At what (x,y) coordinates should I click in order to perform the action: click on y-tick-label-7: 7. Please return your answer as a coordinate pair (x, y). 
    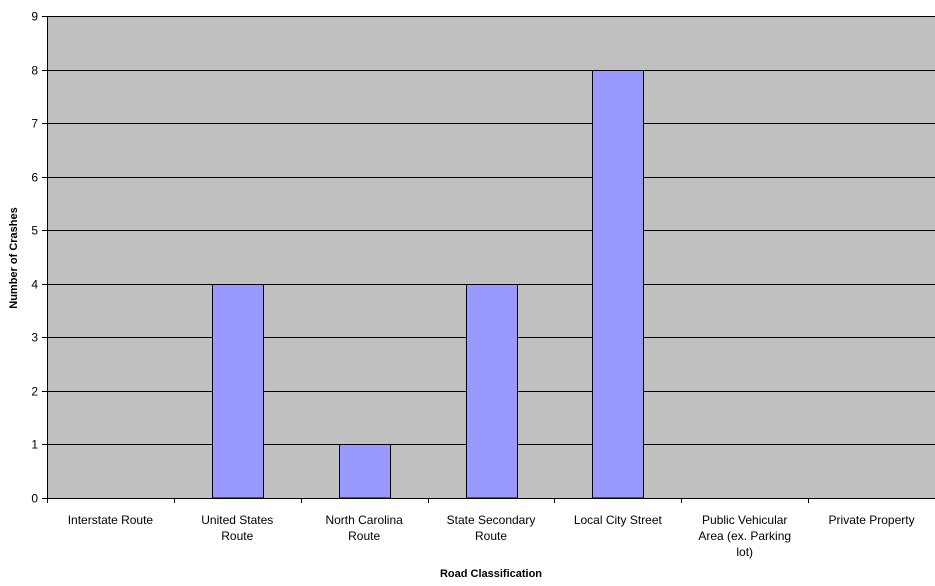
    Looking at the image, I should click on (34, 124).